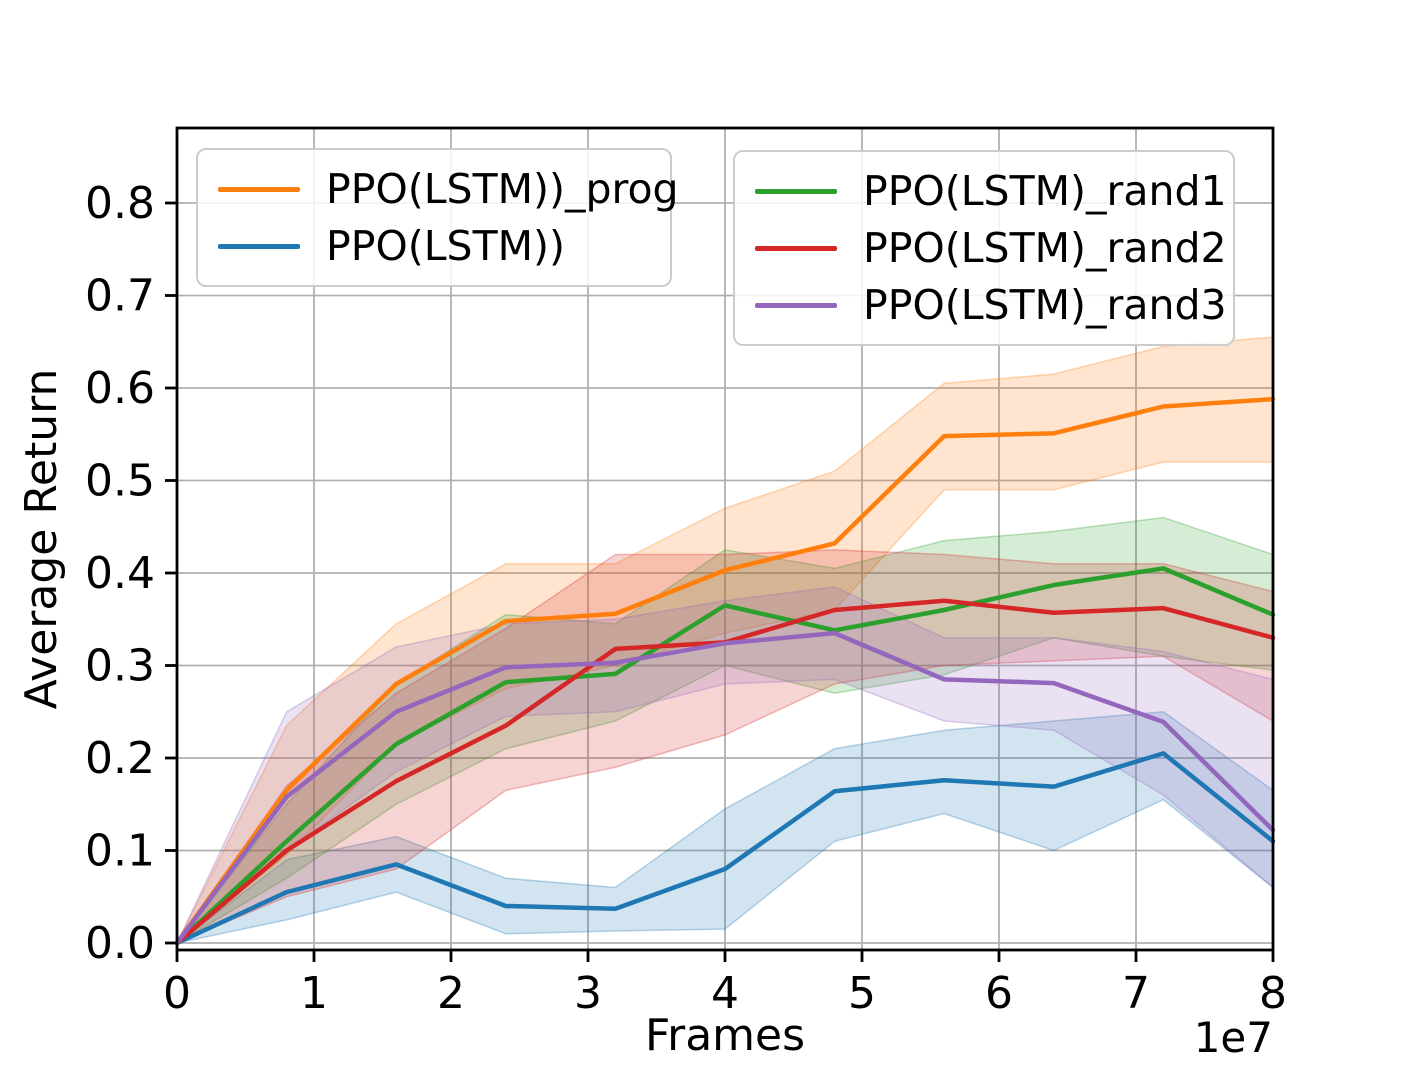 The image size is (1414, 1070). I want to click on legend-label: PPO(LSTM)_rand2, so click(1045, 248).